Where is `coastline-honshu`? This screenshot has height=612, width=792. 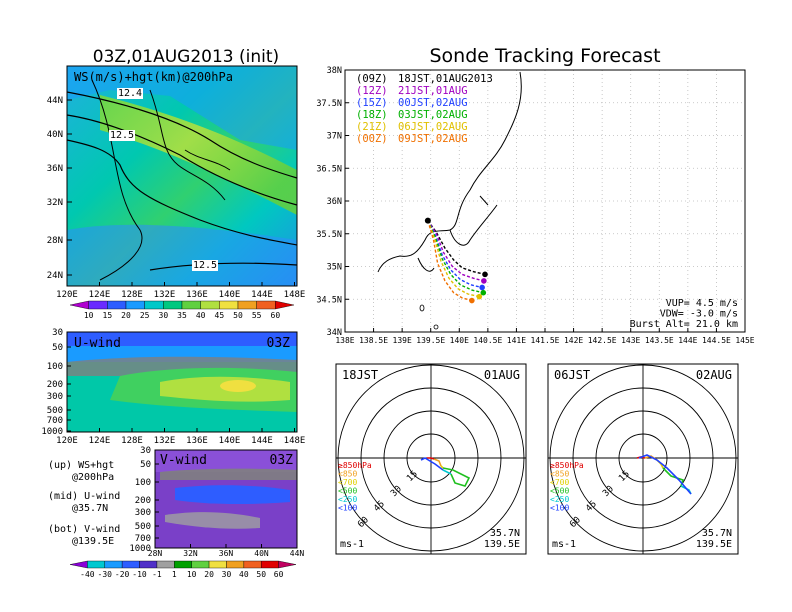 coastline-honshu is located at coordinates (449, 172).